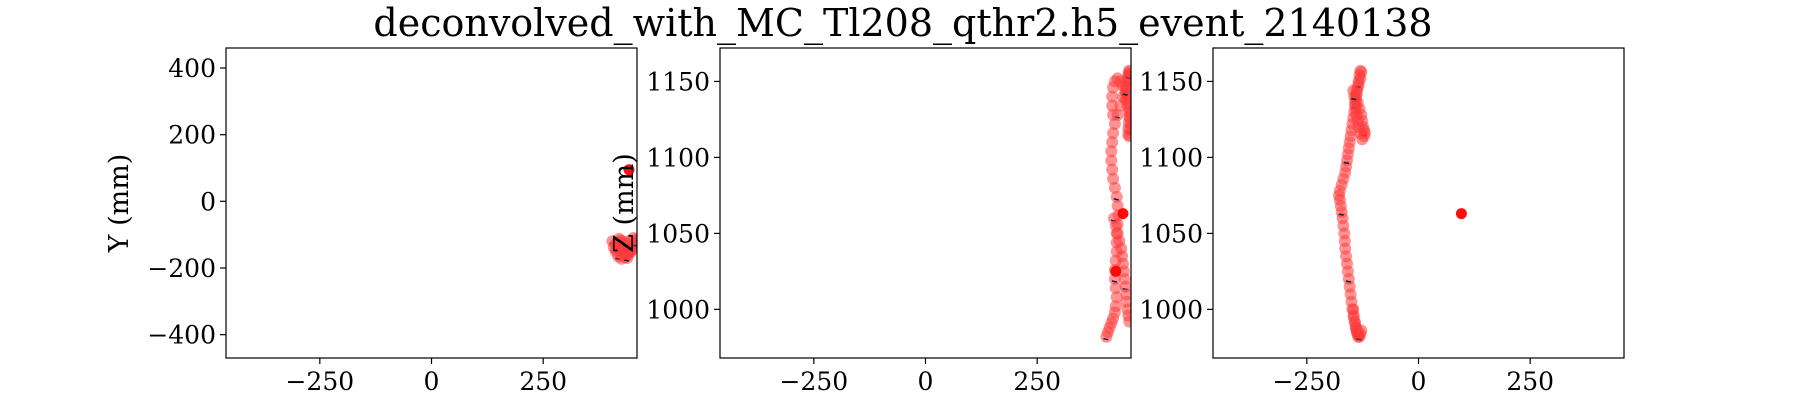  I want to click on y-tick-label: −200, so click(181, 268).